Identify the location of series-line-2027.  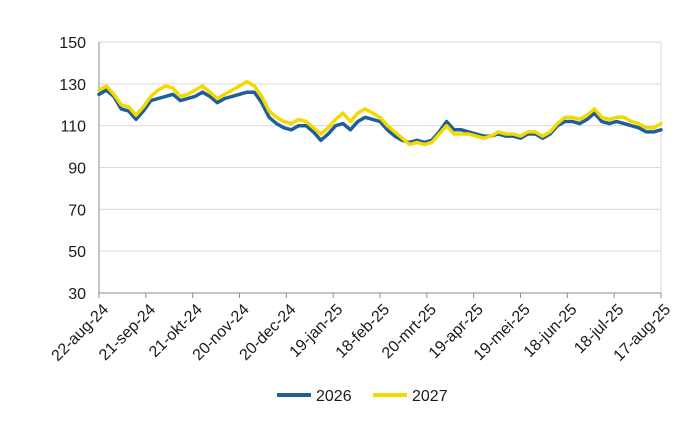
(380, 113).